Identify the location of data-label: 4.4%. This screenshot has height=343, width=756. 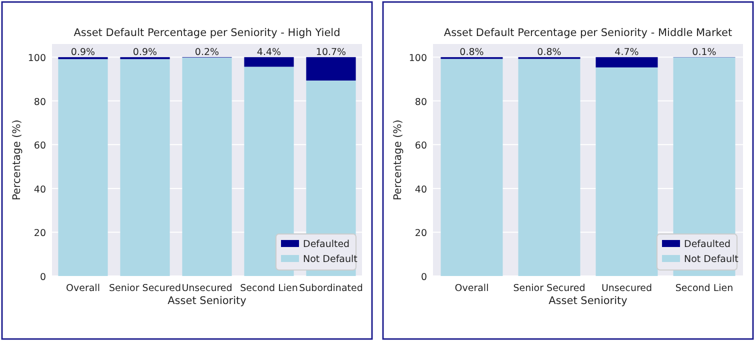
(269, 52).